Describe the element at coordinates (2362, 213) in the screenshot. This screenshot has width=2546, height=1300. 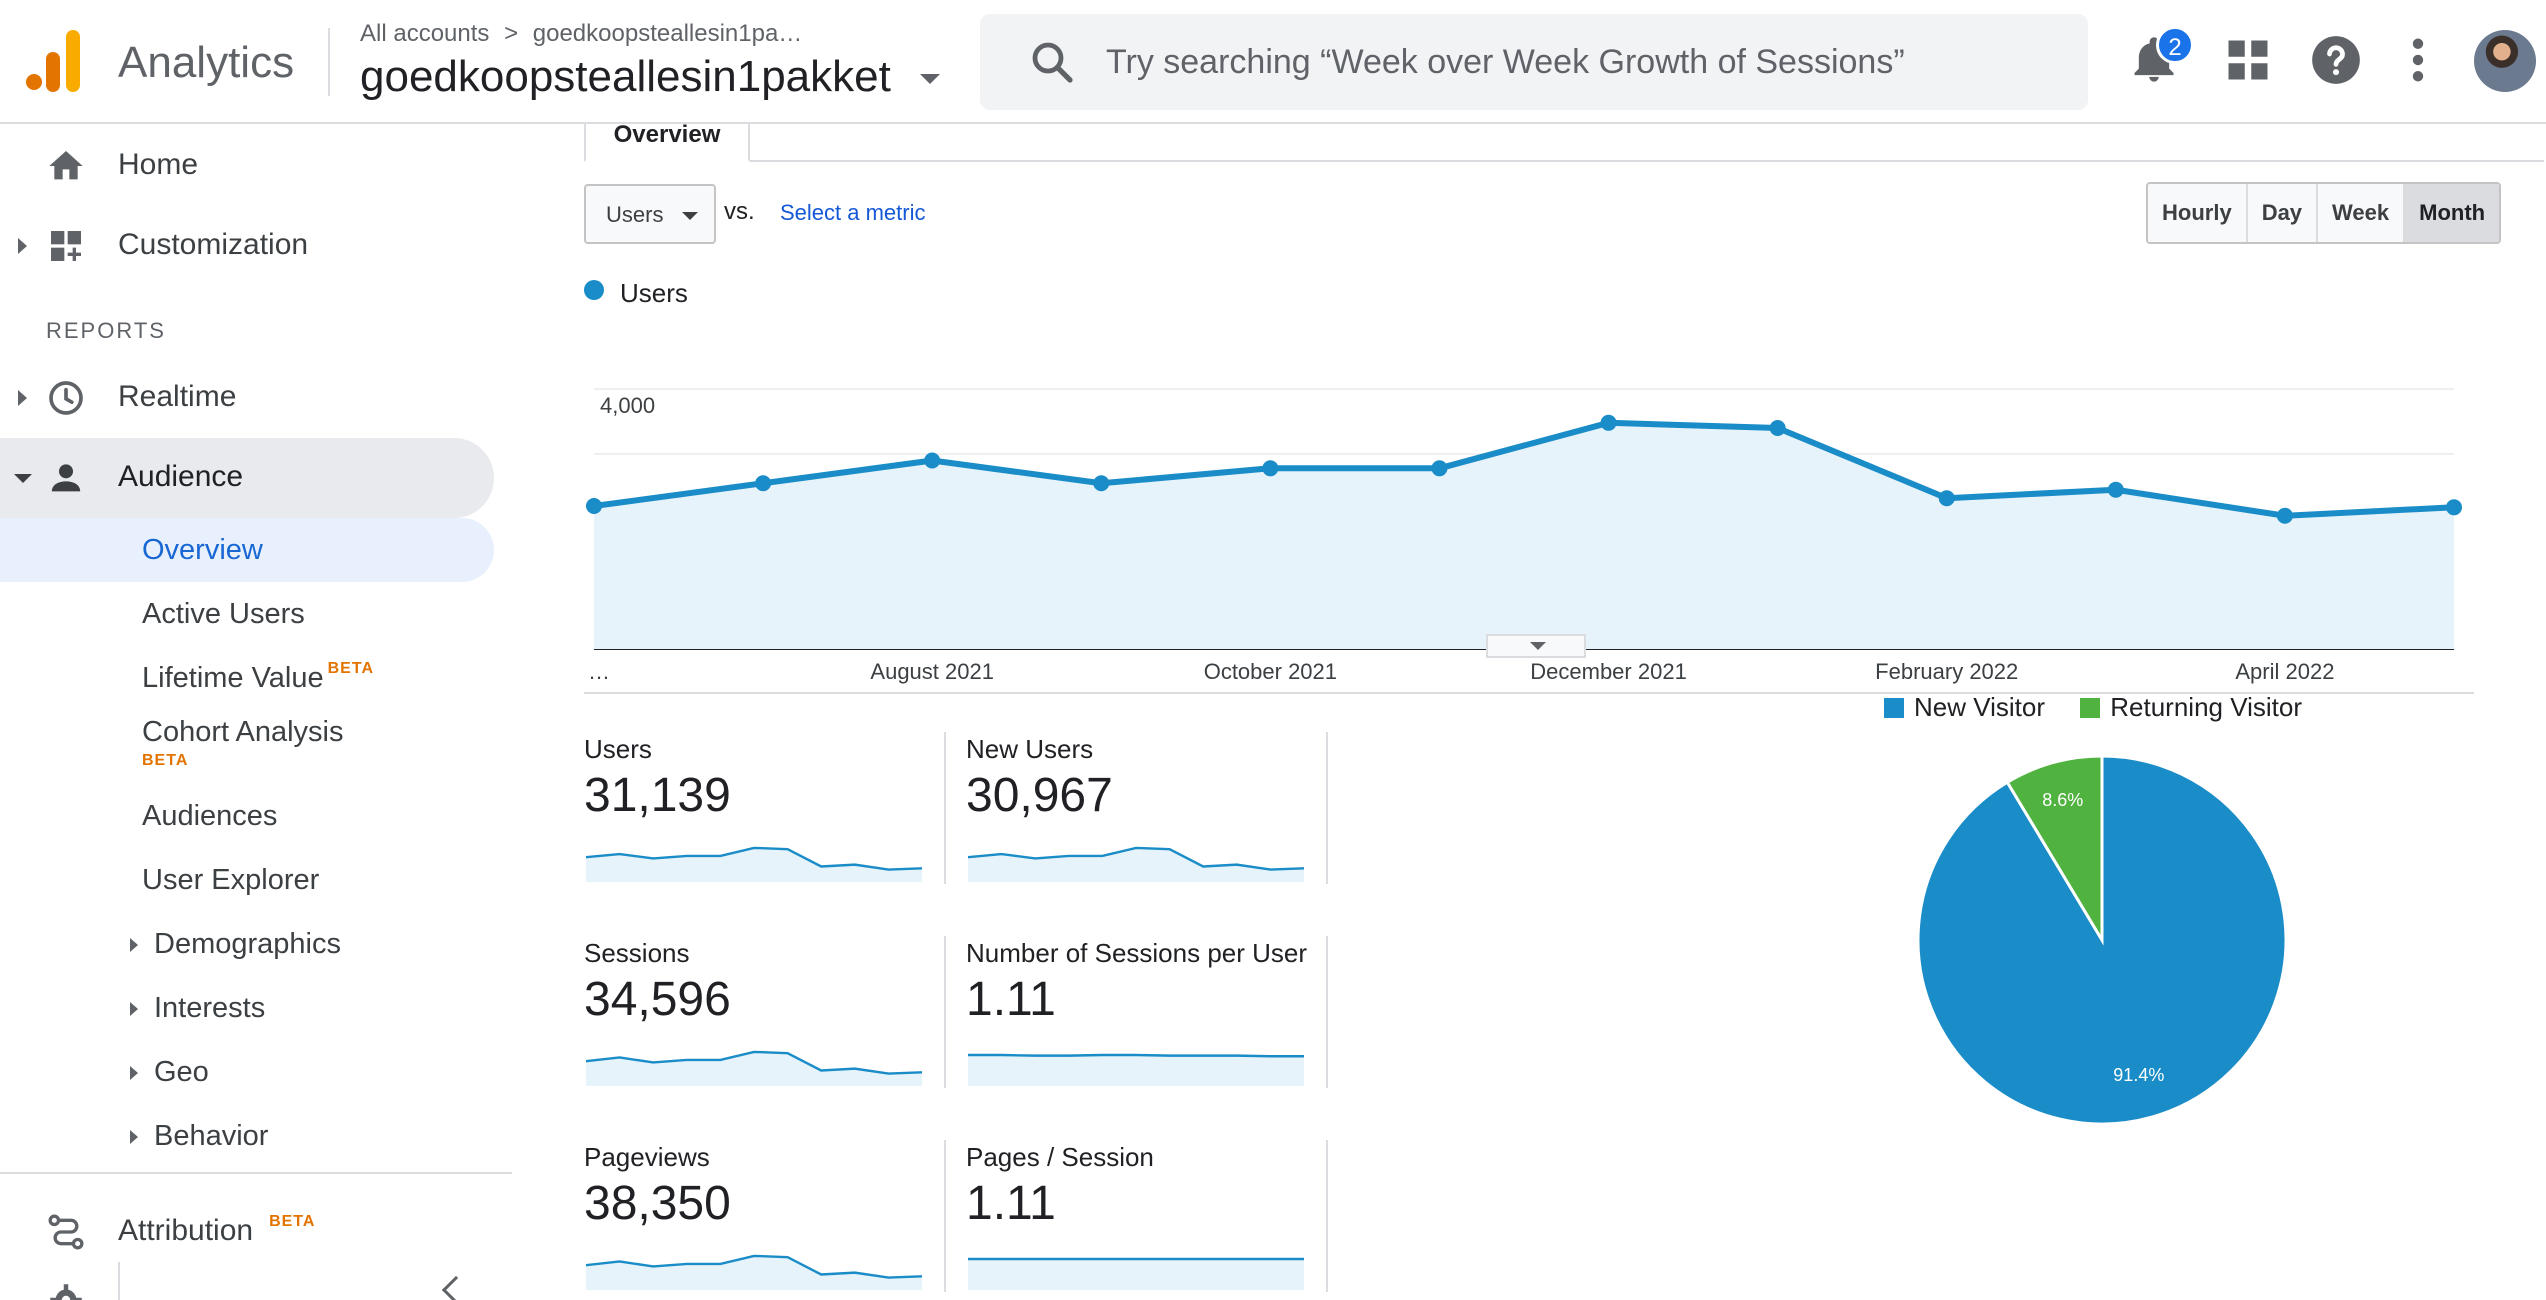
I see `range-week-button: Week` at that location.